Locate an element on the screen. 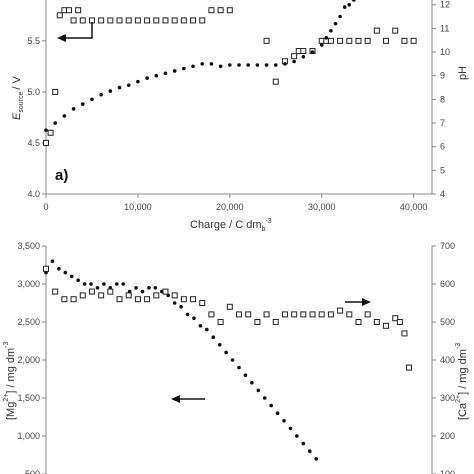  panel-a-x-tick-label: 30,000 is located at coordinates (322, 207).